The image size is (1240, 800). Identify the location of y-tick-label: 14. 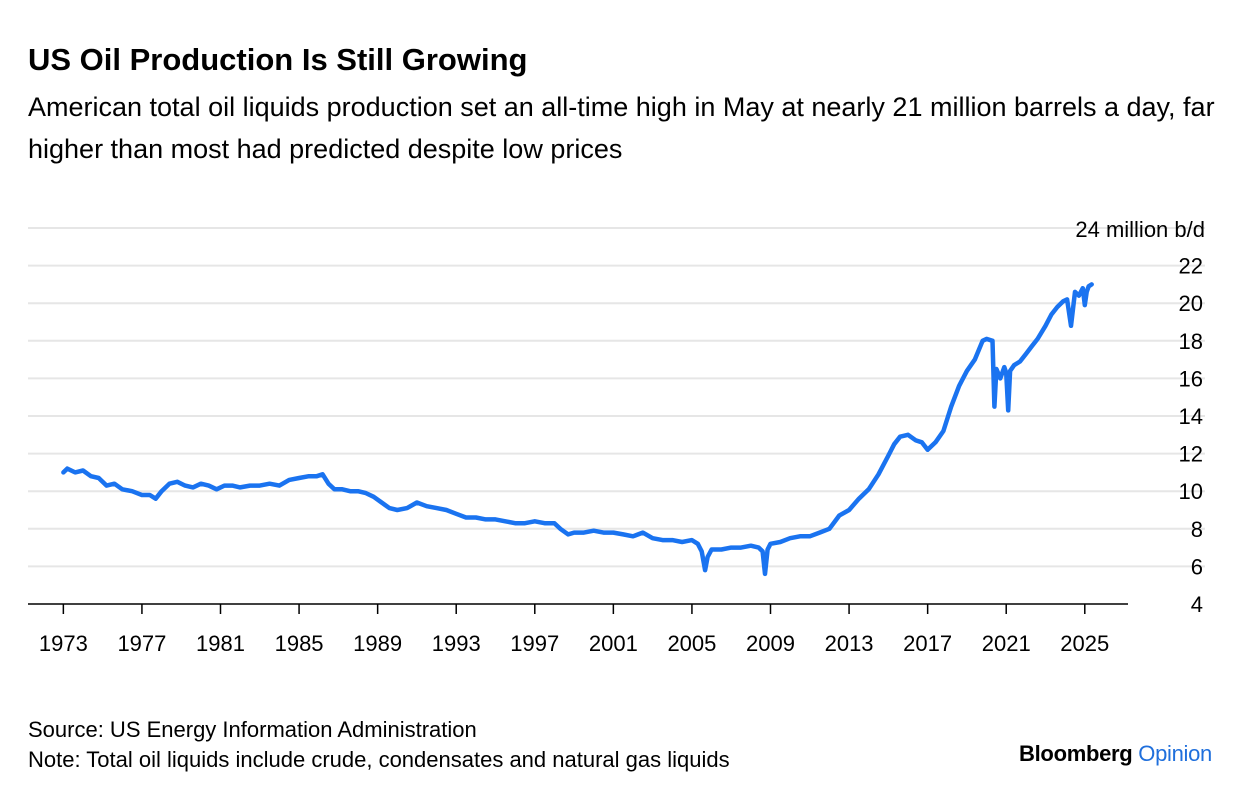
(1191, 416).